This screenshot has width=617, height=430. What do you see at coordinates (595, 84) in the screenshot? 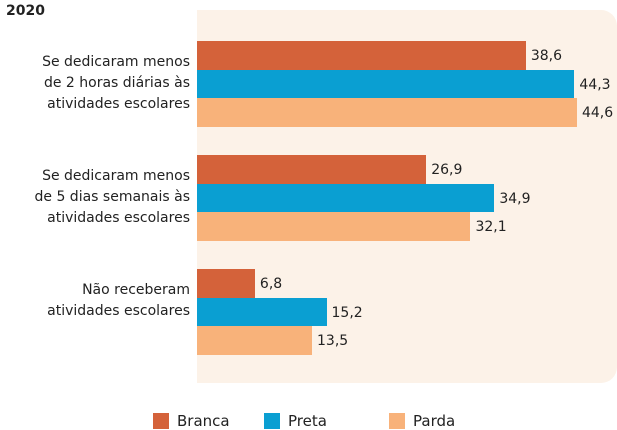
I see `value-label: 44,3` at bounding box center [595, 84].